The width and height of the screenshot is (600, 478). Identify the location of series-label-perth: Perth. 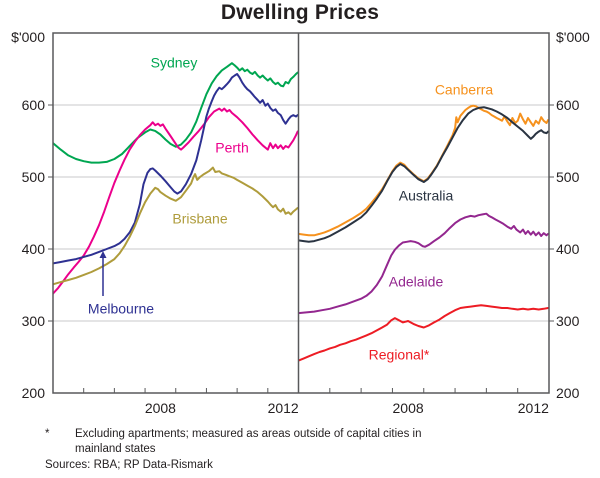
(232, 147).